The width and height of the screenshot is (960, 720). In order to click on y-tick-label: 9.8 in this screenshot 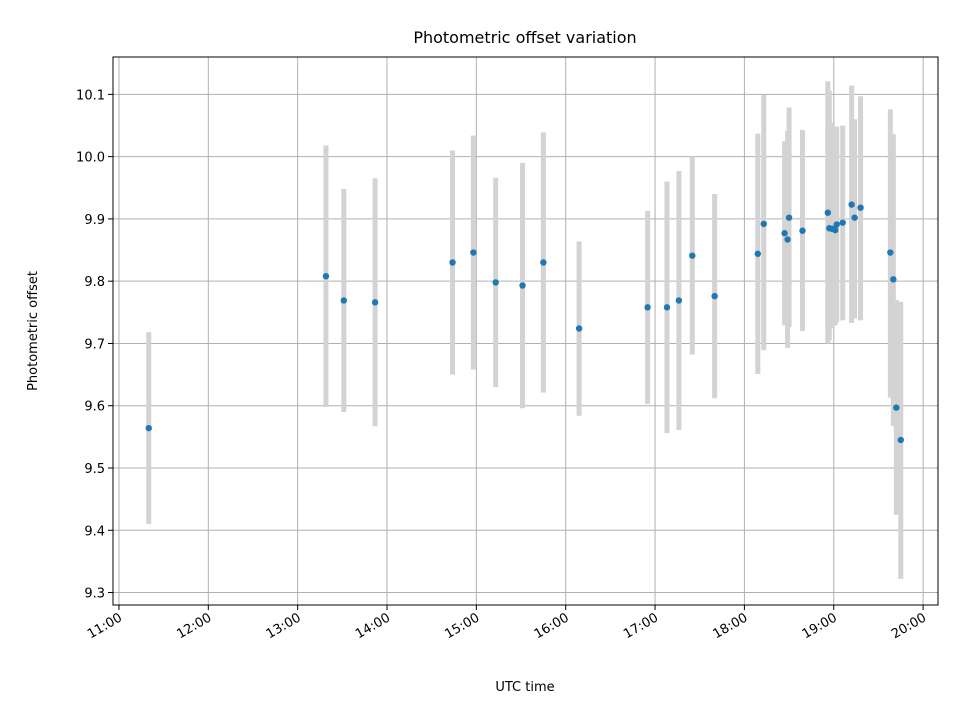, I will do `click(94, 282)`.